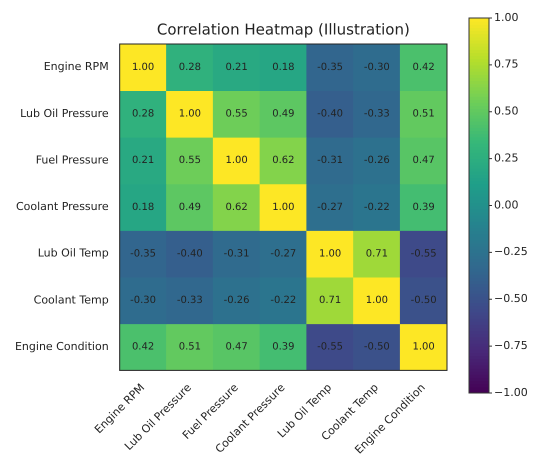 This screenshot has width=547, height=468. Describe the element at coordinates (511, 299) in the screenshot. I see `color-bar-label: −0.50` at that location.